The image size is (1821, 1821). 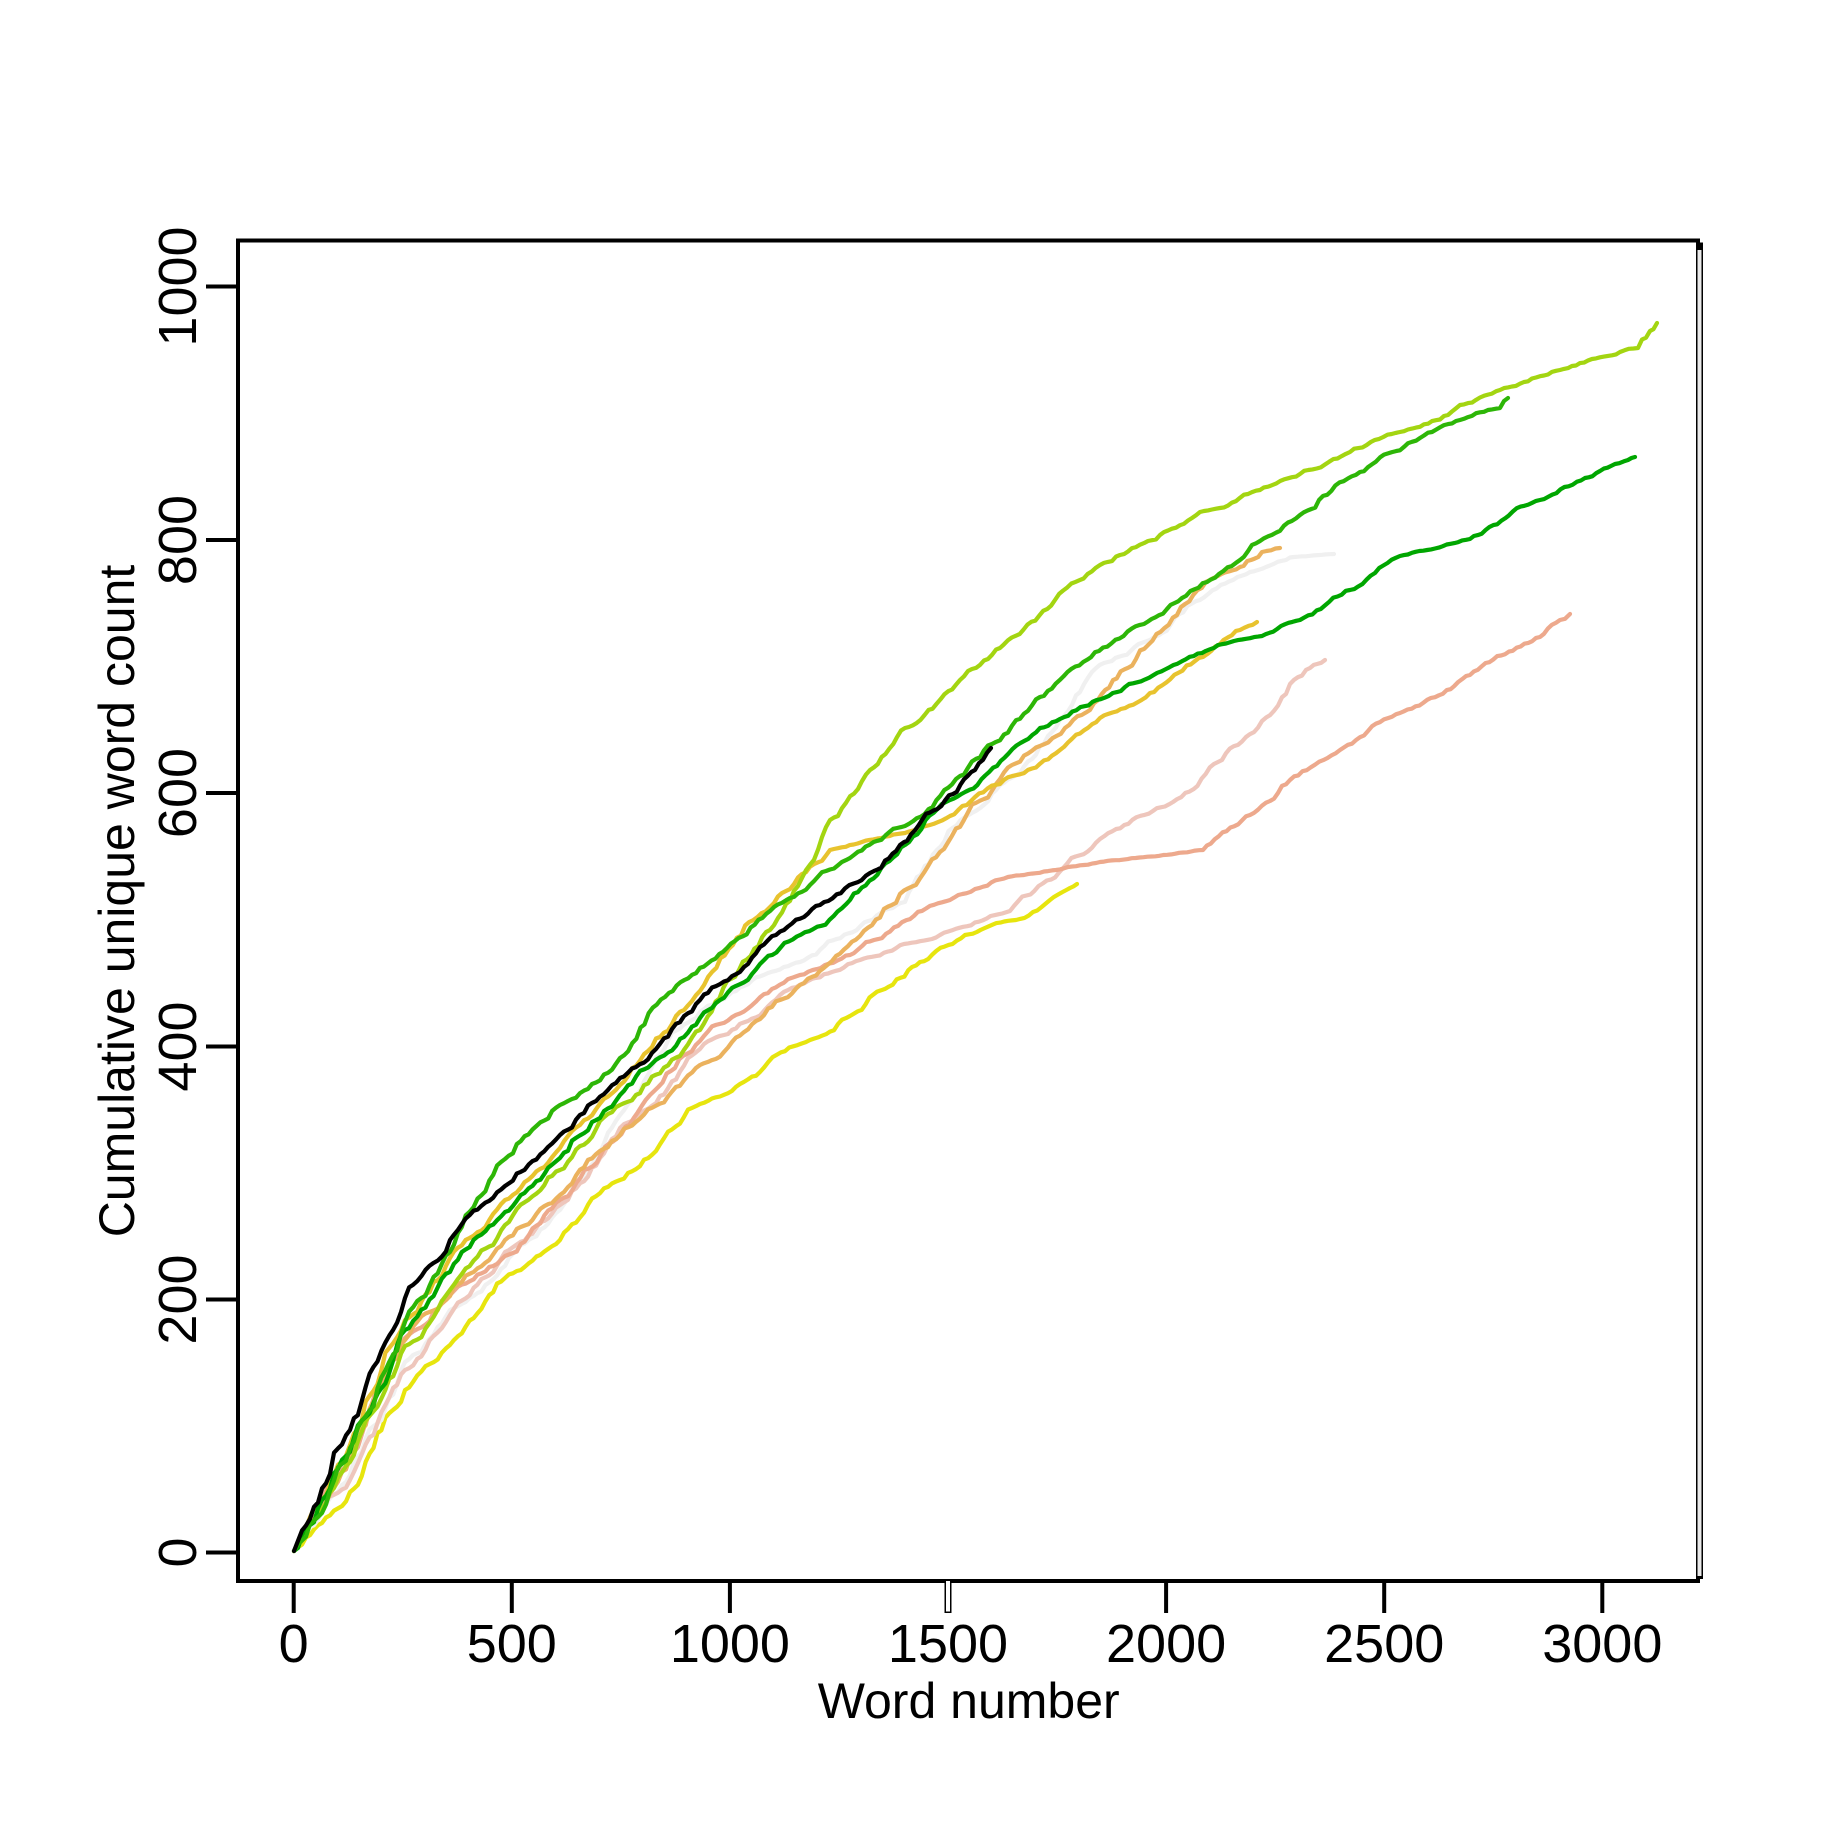 I want to click on svg-text: 500, so click(x=512, y=1644).